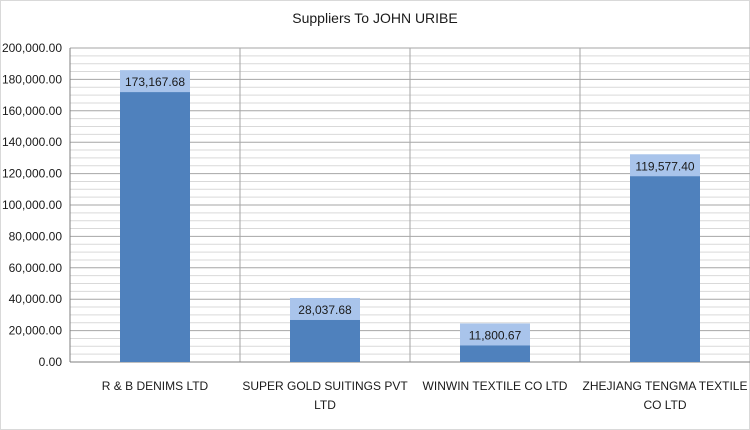  Describe the element at coordinates (32, 48) in the screenshot. I see `y-tick-label: 200,000.00` at that location.